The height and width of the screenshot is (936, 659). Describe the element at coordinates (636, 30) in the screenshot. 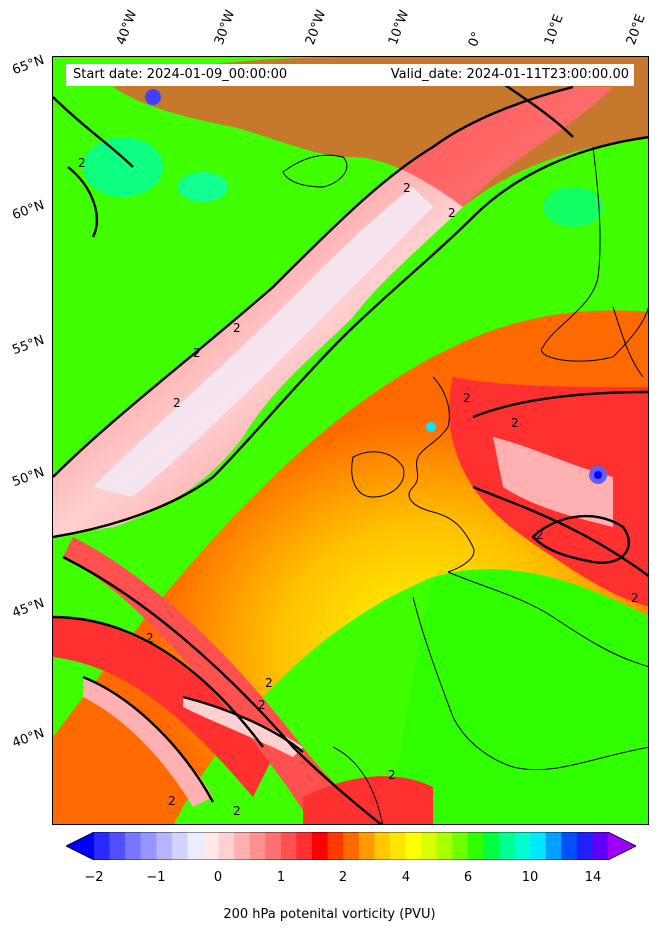

I see `longitude-label: 20°E` at that location.